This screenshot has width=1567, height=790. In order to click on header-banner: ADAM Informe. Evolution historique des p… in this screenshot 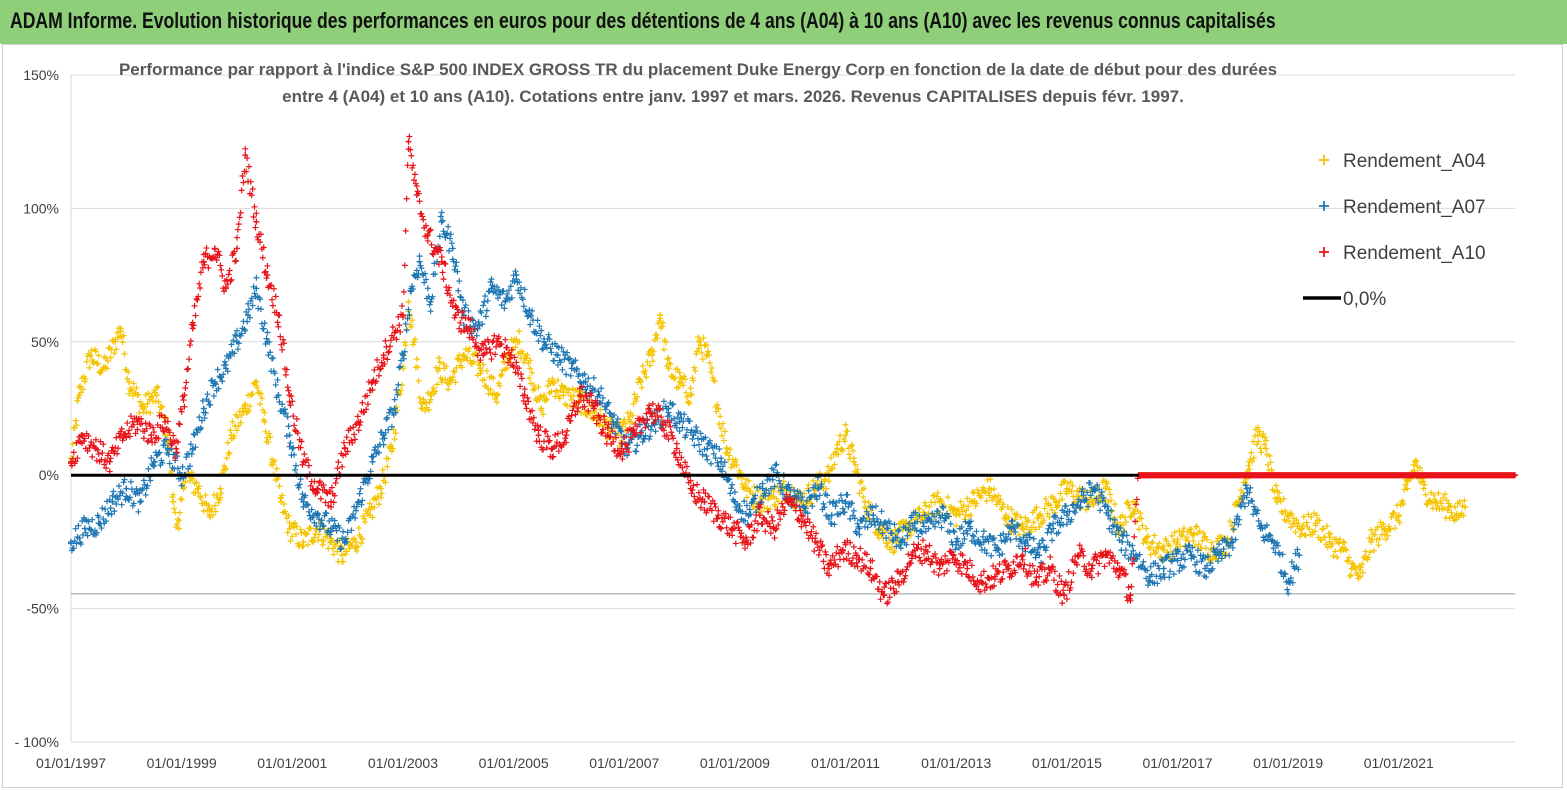, I will do `click(783, 22)`.